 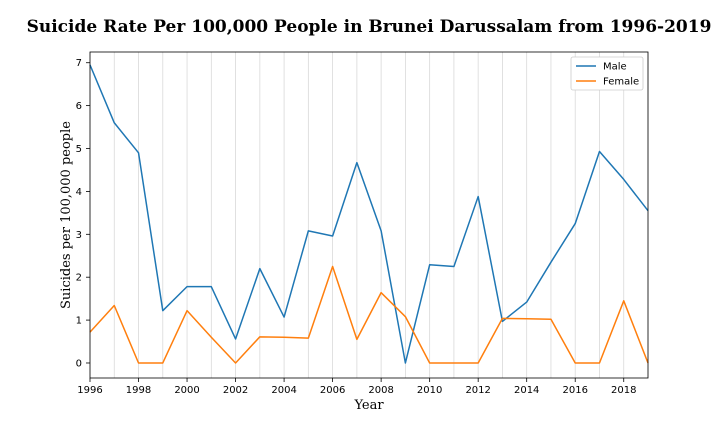 What do you see at coordinates (621, 82) in the screenshot?
I see `legend-label-female: Female` at bounding box center [621, 82].